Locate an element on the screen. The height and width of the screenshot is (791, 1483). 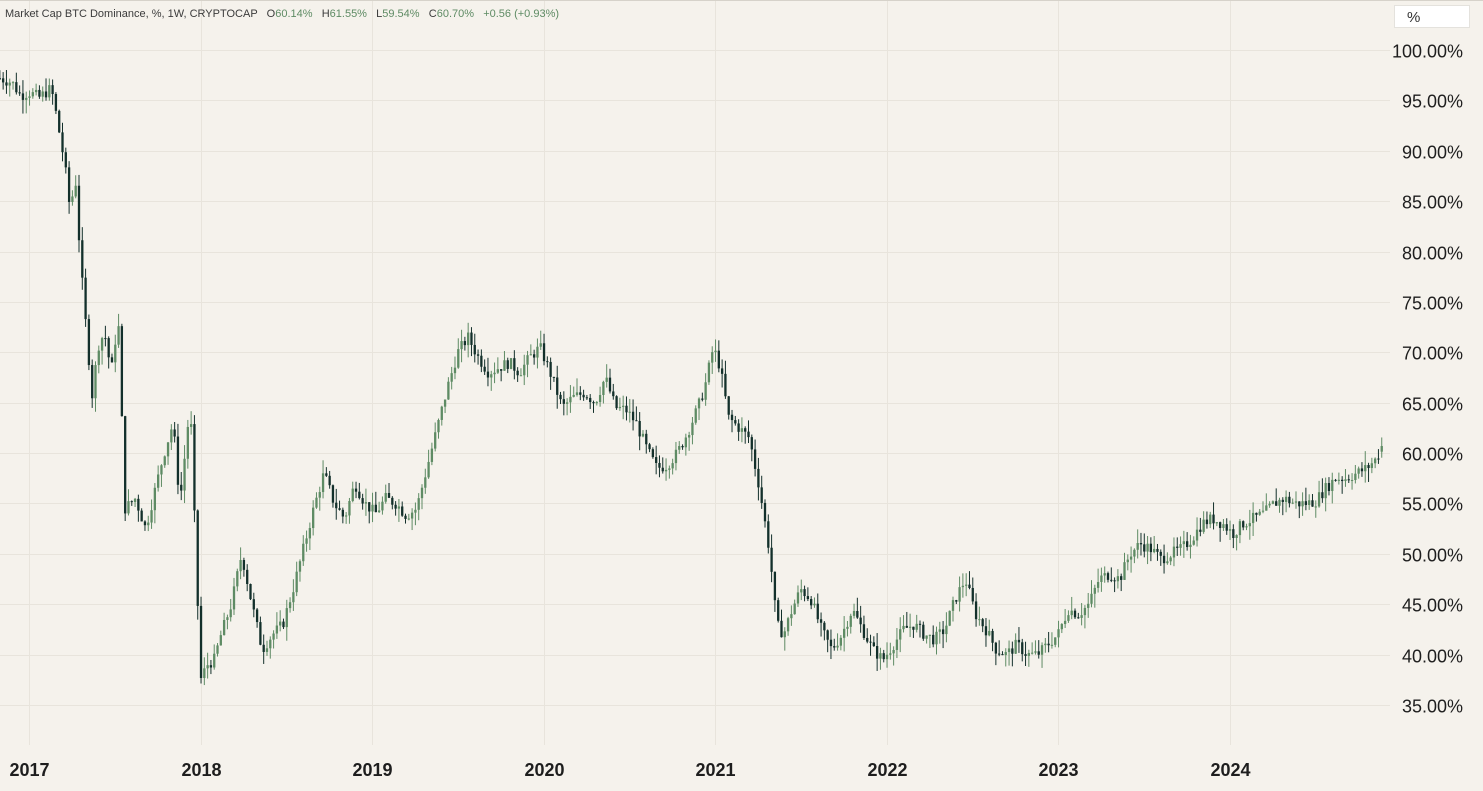
y-tick-label: 70.00% is located at coordinates (1432, 354).